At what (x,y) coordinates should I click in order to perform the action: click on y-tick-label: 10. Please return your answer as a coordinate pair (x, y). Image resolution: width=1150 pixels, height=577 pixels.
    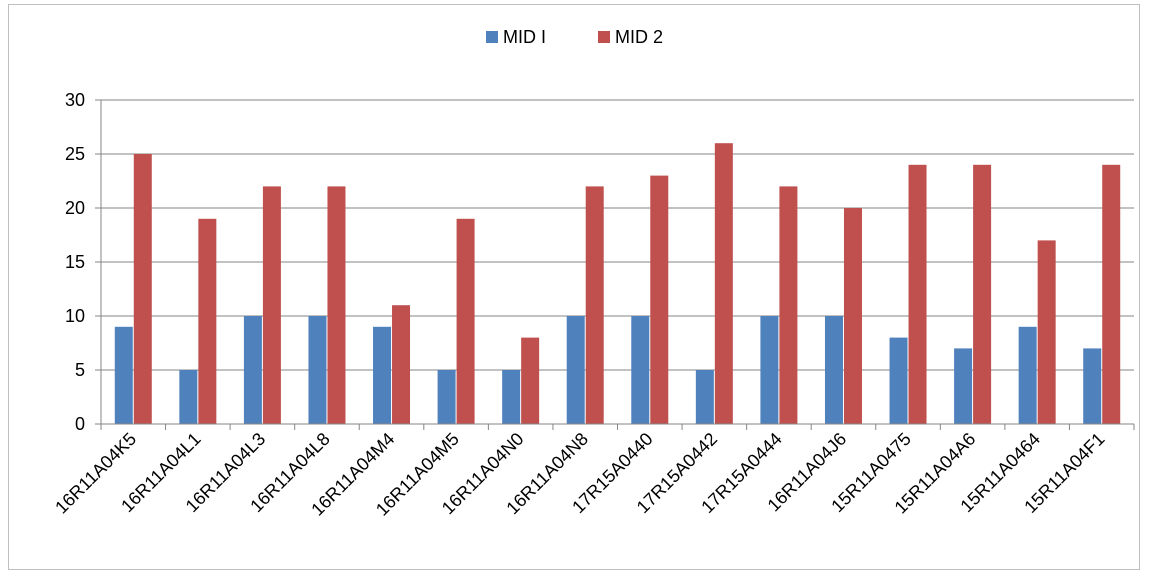
    Looking at the image, I should click on (75, 316).